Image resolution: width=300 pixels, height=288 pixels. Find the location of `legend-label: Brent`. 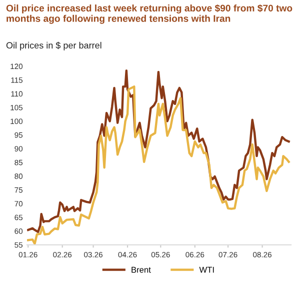

legend-label: Brent is located at coordinates (141, 269).